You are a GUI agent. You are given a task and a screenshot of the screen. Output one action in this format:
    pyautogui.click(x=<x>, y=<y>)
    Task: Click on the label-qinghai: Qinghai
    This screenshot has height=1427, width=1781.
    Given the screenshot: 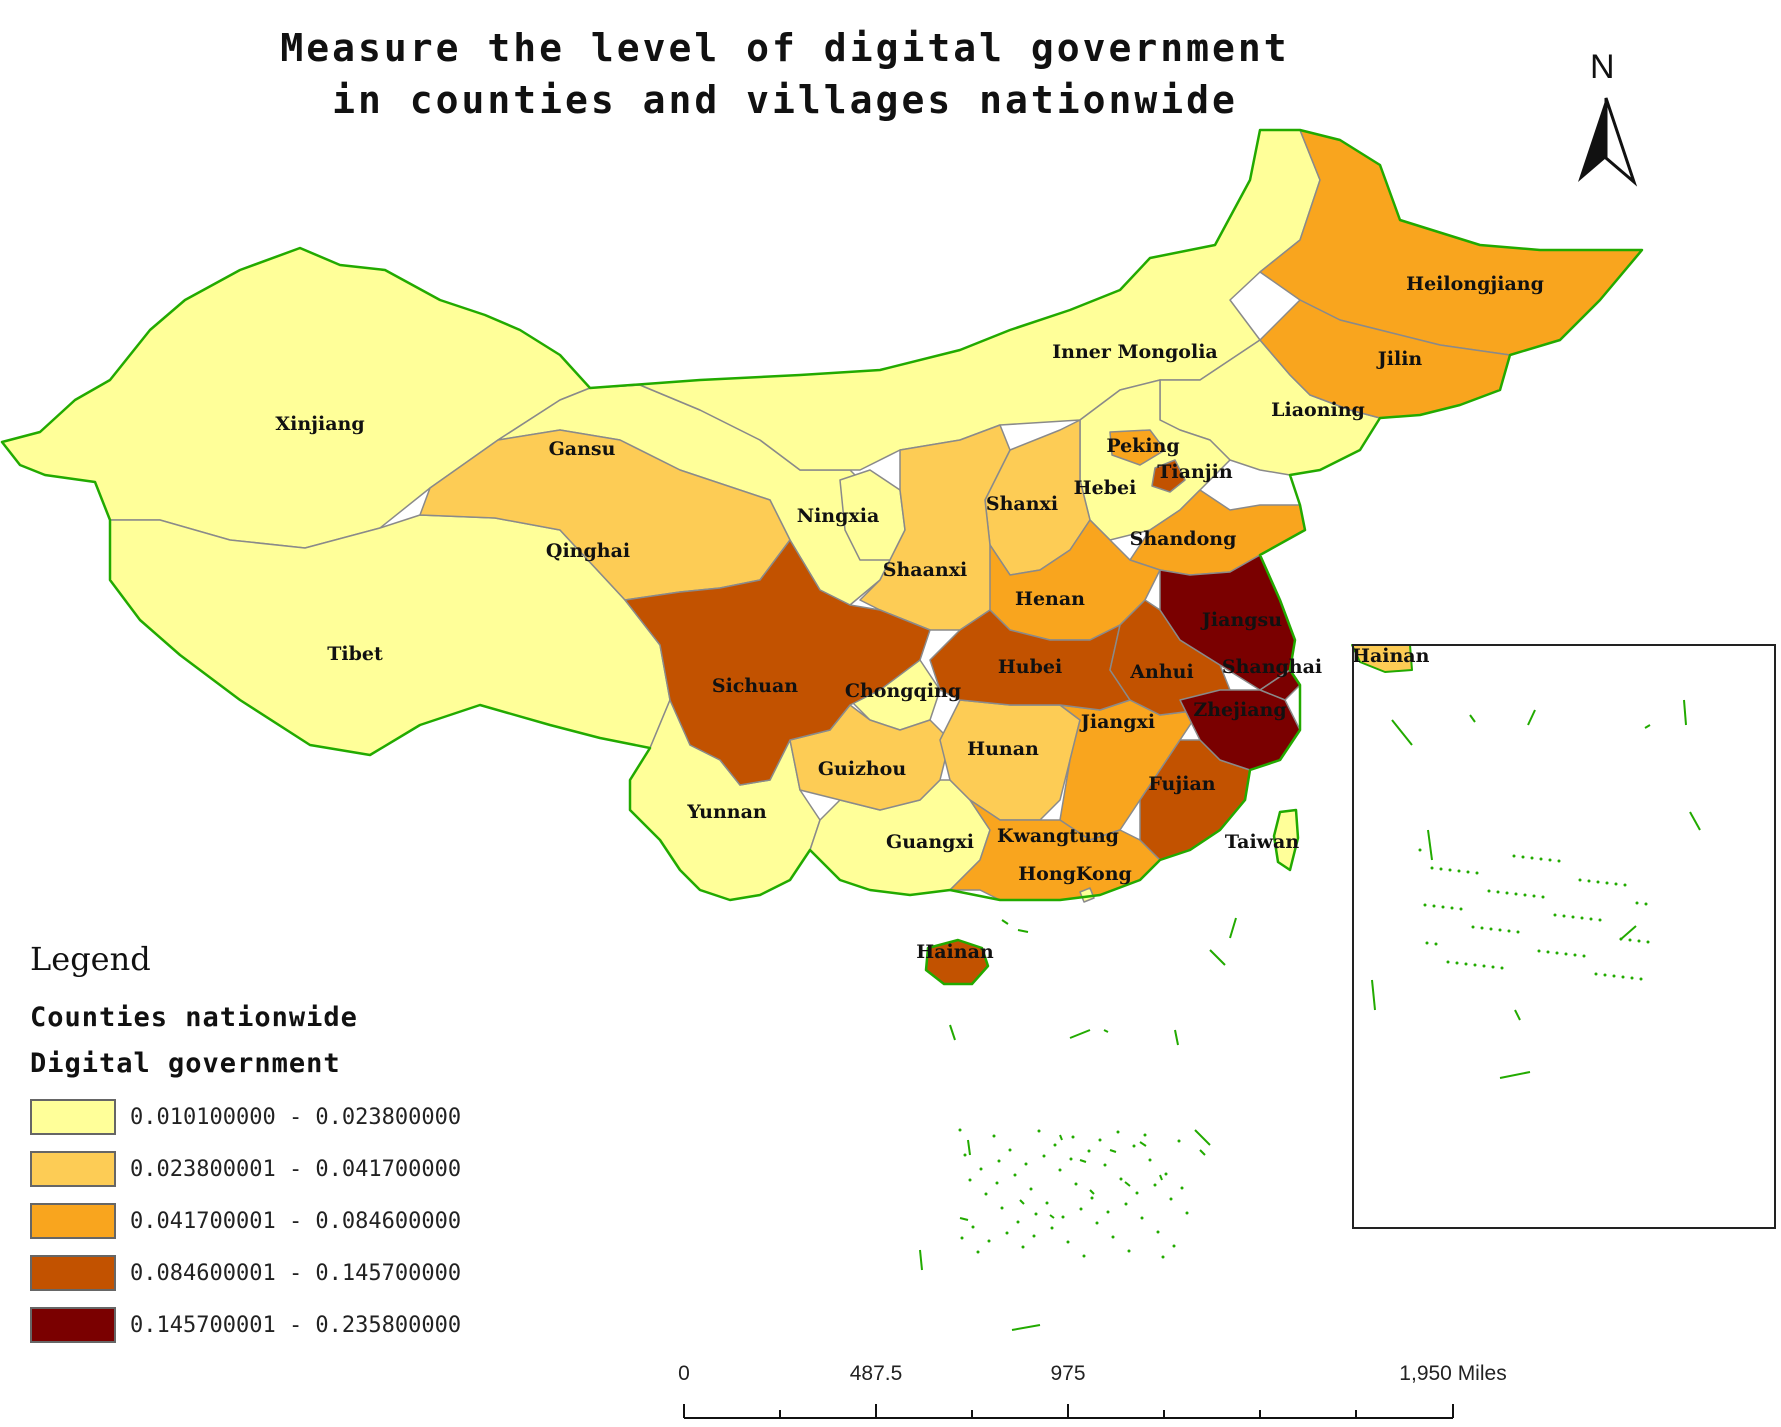 What is the action you would take?
    pyautogui.click(x=588, y=551)
    